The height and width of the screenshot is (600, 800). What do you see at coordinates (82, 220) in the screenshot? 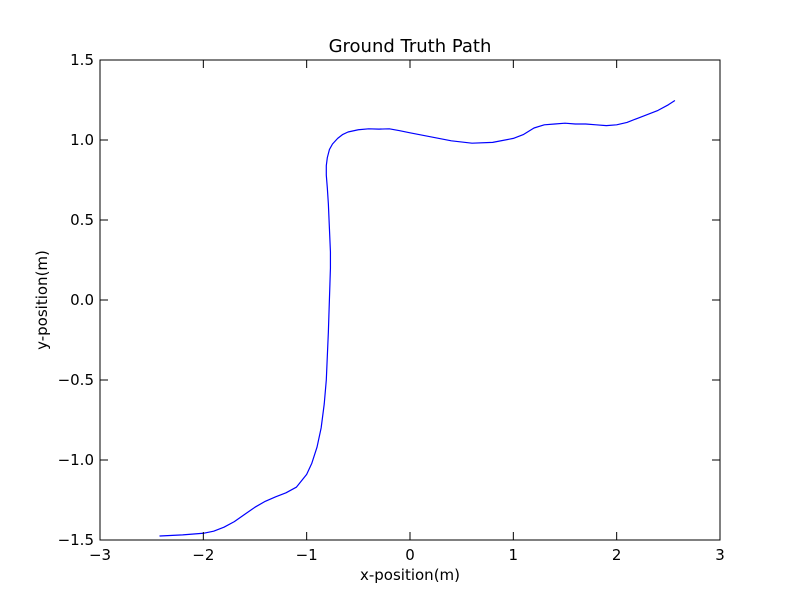
I see `y-tick-label: 0.5` at bounding box center [82, 220].